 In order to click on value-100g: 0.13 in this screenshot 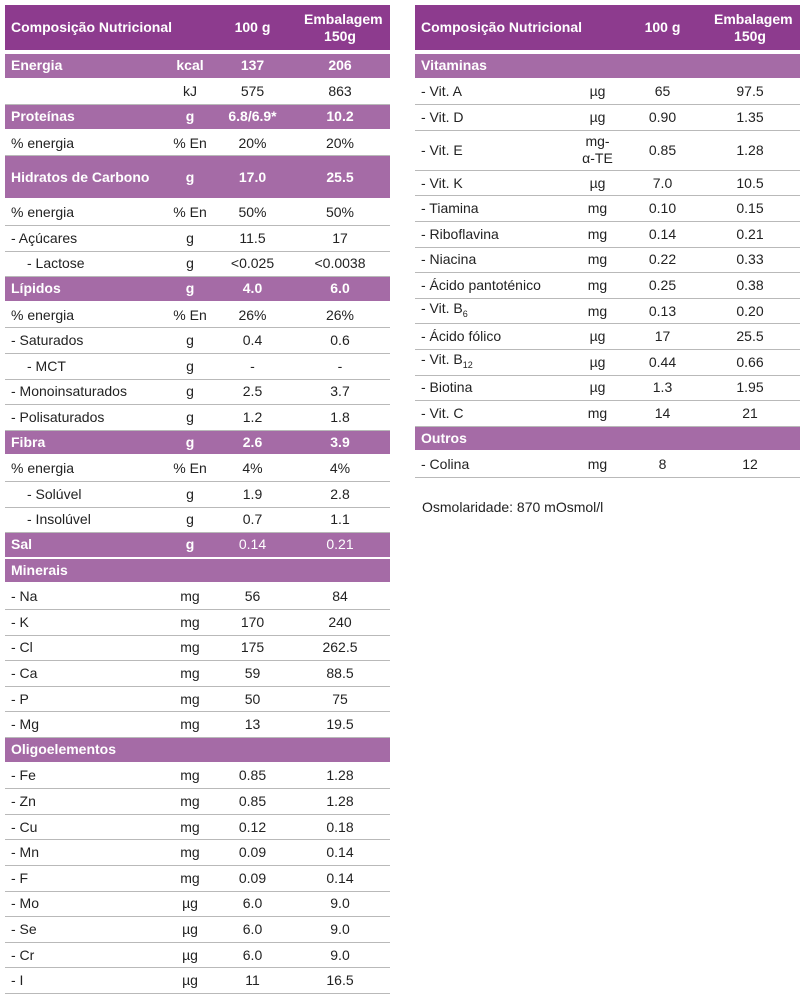, I will do `click(662, 310)`.